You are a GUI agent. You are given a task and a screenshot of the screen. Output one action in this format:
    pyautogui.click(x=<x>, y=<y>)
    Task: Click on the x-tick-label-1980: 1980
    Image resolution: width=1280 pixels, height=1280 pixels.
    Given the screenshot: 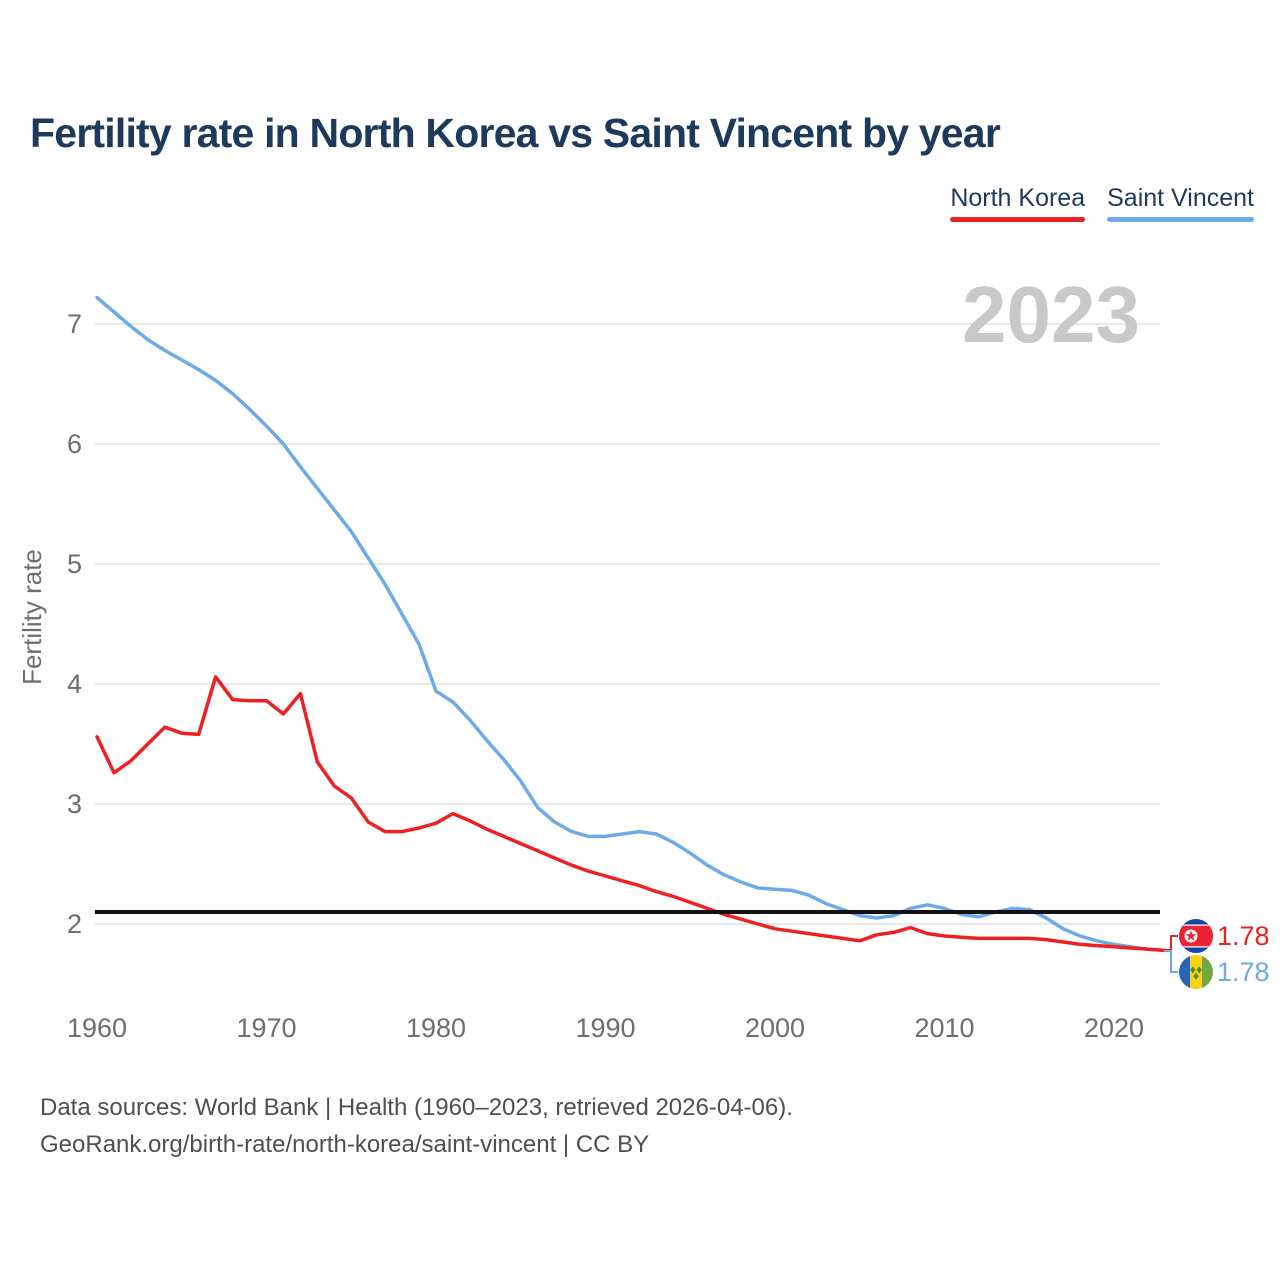 What is the action you would take?
    pyautogui.click(x=436, y=1028)
    